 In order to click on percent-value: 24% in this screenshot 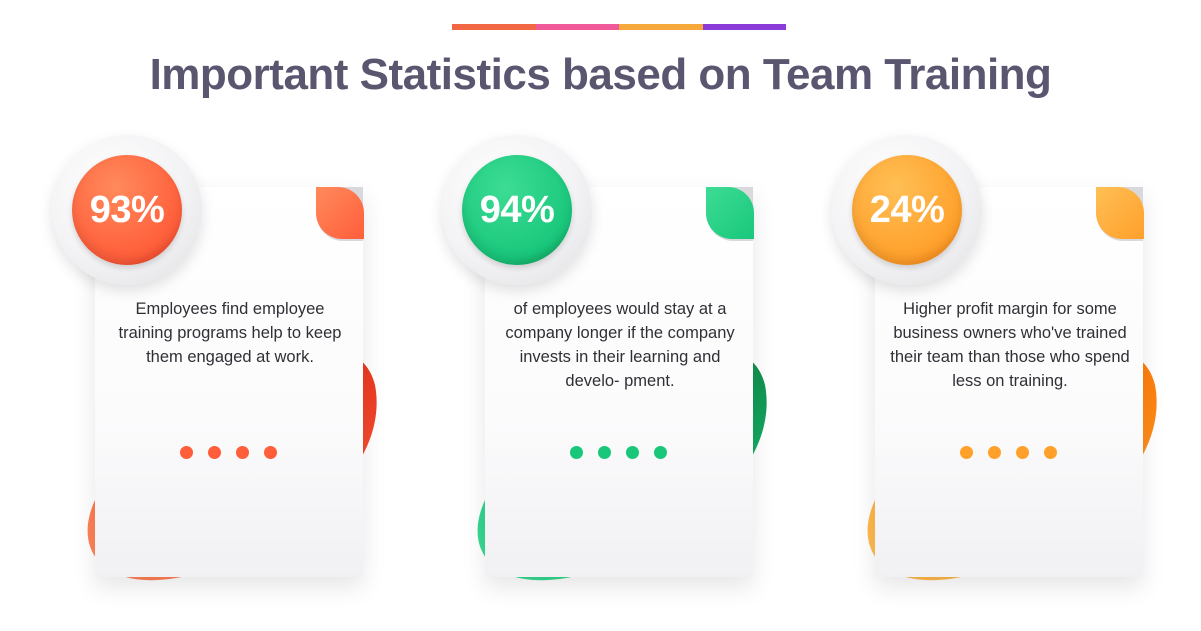, I will do `click(907, 209)`.